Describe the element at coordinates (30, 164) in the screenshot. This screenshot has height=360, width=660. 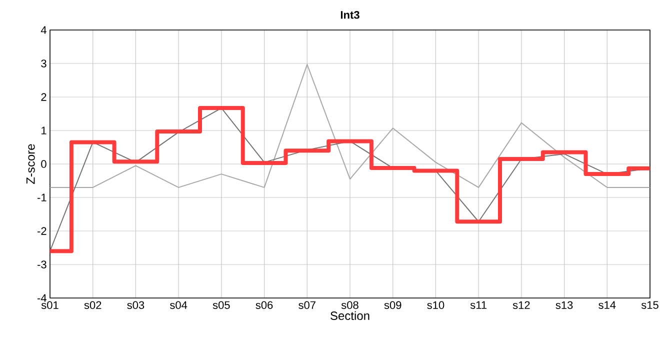
I see `y-axis-title: Z-score` at that location.